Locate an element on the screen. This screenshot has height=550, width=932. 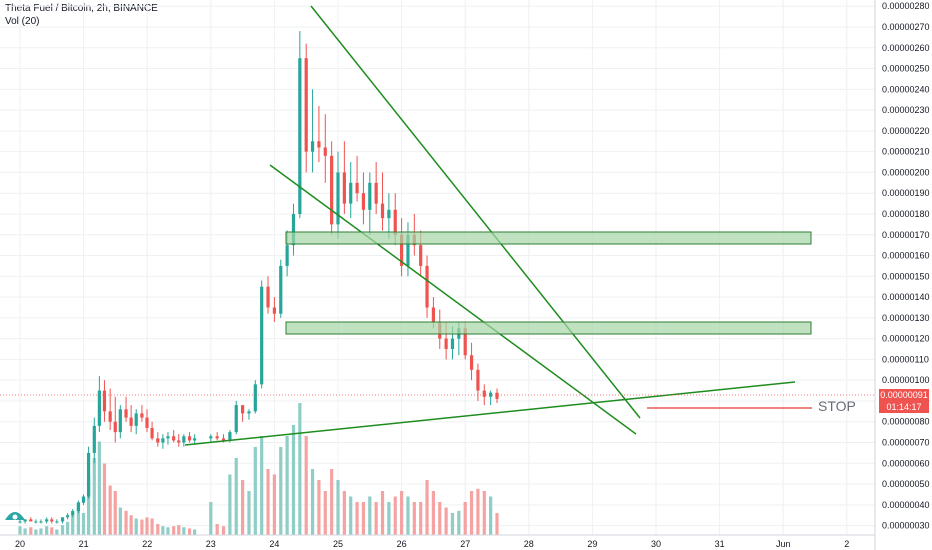
resistance-zone-lower is located at coordinates (548, 328).